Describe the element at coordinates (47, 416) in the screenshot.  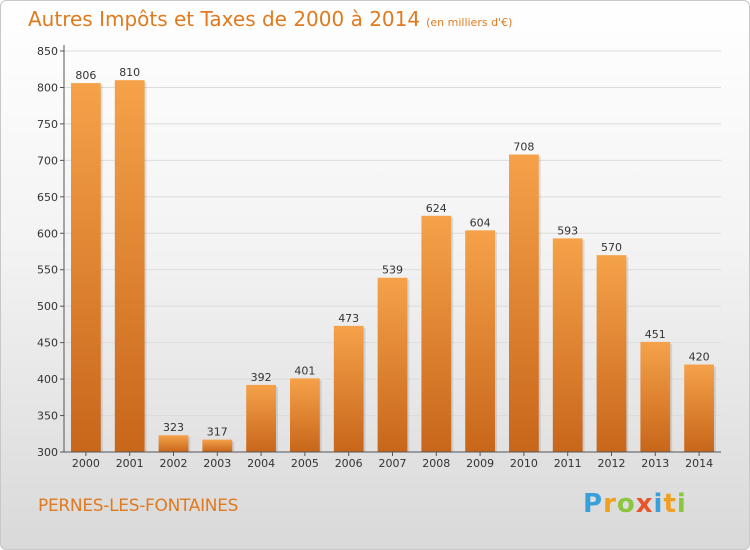
I see `y-tick-label: 350` at that location.